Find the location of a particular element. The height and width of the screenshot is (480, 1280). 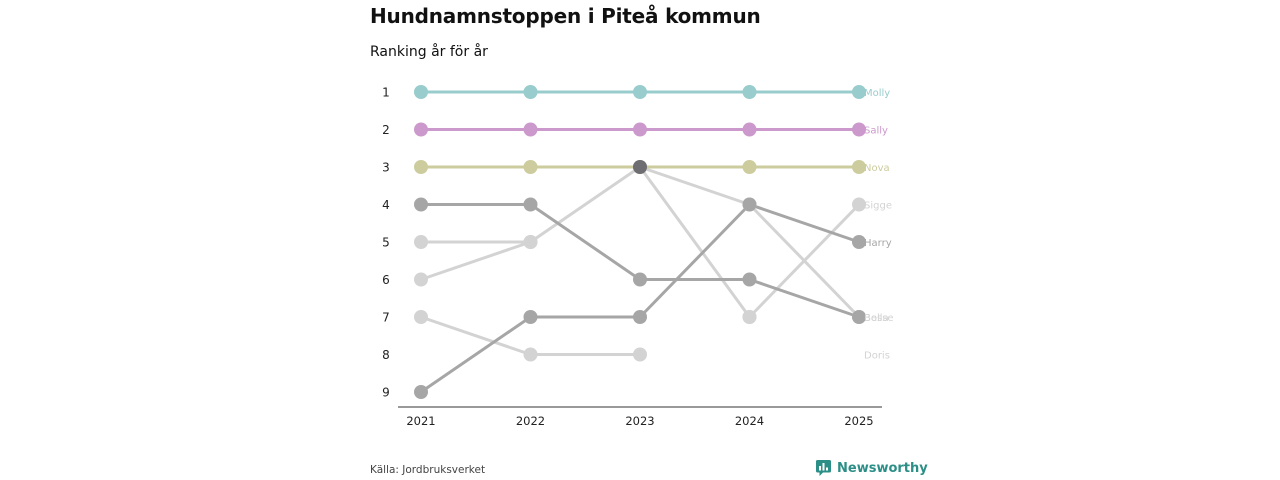

x-axis-ticks: 2021 2022 2023 2024 2025 is located at coordinates (639, 421).